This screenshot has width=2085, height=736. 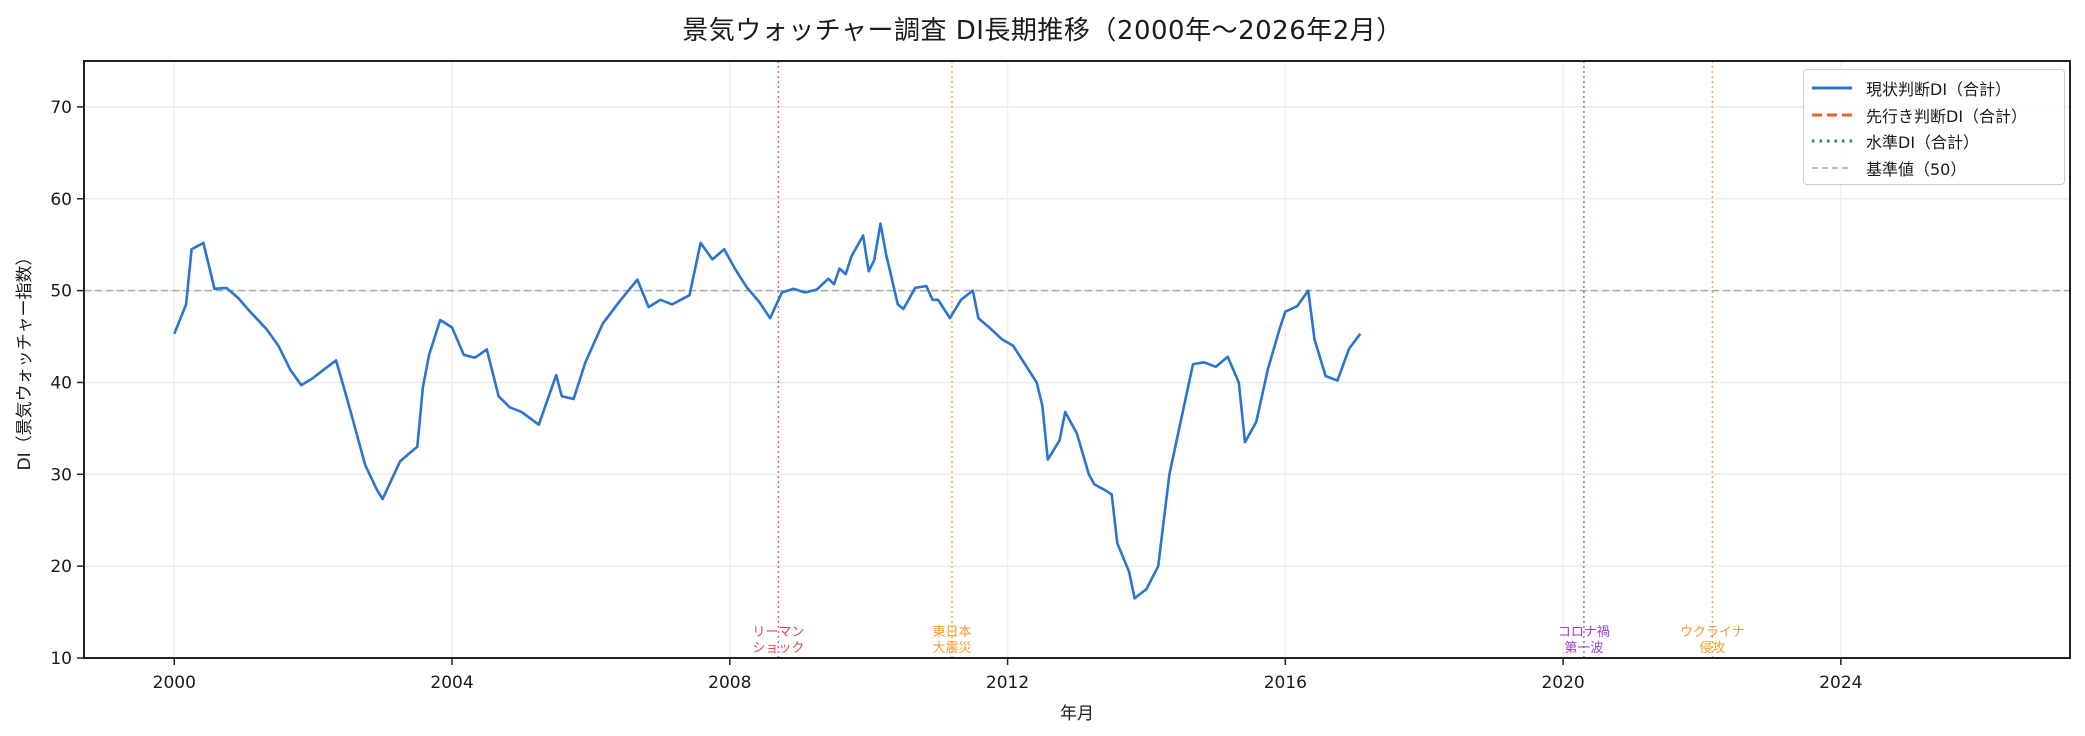 What do you see at coordinates (1584, 632) in the screenshot?
I see `event-label: コロナ禍` at bounding box center [1584, 632].